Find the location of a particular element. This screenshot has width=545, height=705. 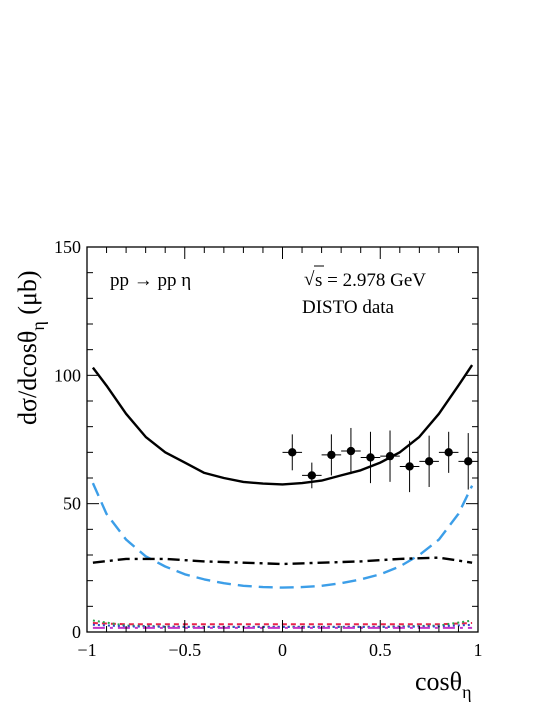

sqrt-symbol: √ is located at coordinates (309, 279).